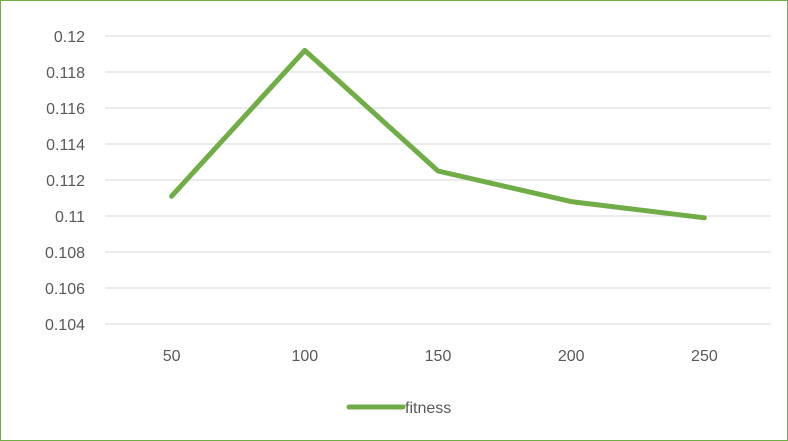 The image size is (788, 441). Describe the element at coordinates (70, 217) in the screenshot. I see `y-tick-label: 0.11` at that location.